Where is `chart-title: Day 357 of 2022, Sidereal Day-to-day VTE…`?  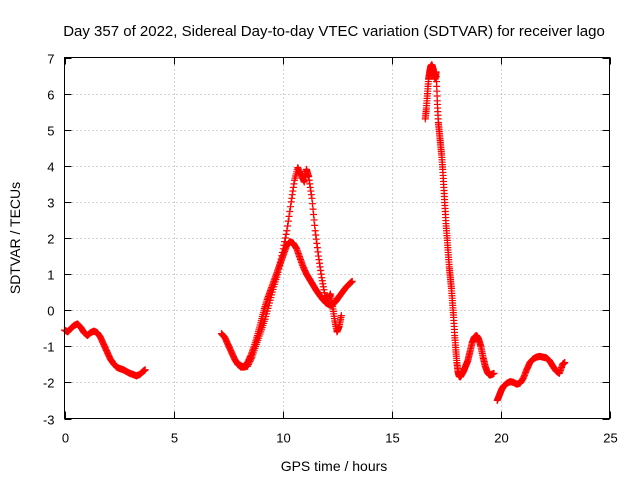
chart-title: Day 357 of 2022, Sidereal Day-to-day VTE… is located at coordinates (334, 31).